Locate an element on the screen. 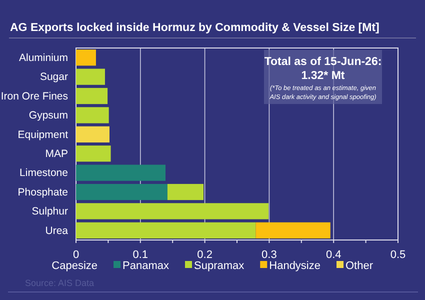  y-tick-label: MAP is located at coordinates (56, 154).